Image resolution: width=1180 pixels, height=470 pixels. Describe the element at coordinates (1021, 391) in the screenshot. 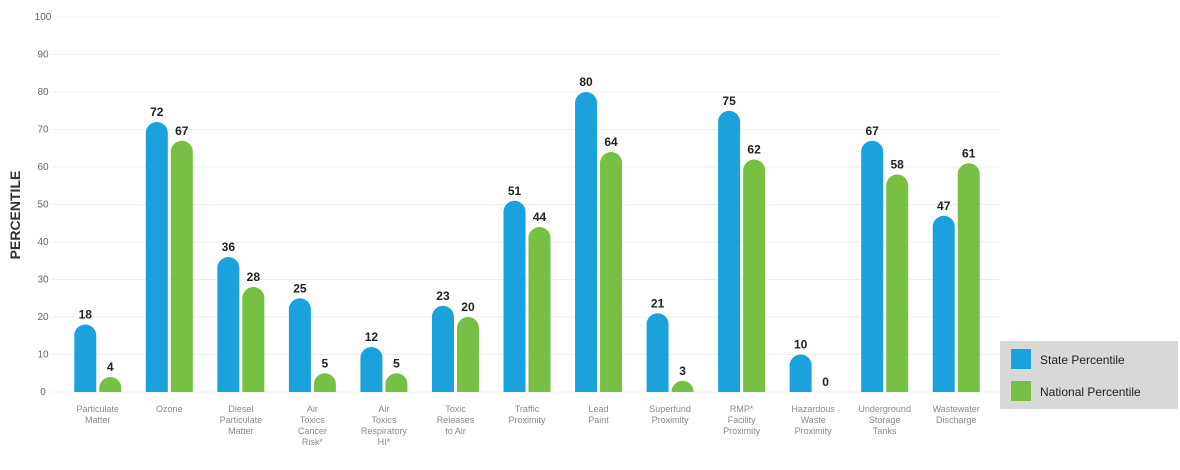

I see `legend-swatch-national` at that location.